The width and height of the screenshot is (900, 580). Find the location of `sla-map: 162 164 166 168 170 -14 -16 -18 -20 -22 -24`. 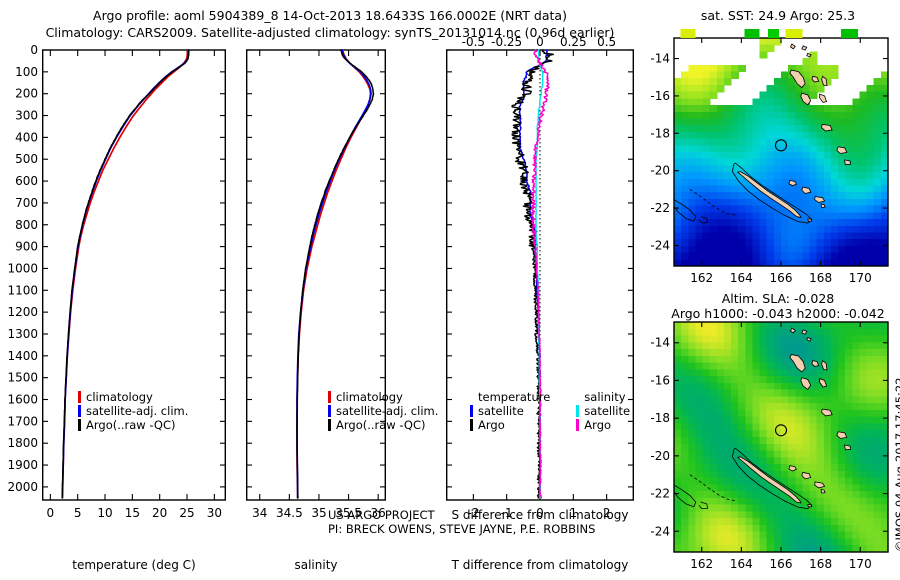

sla-map: 162 164 166 168 170 -14 -16 -18 -20 -22 -24 is located at coordinates (773, 448).